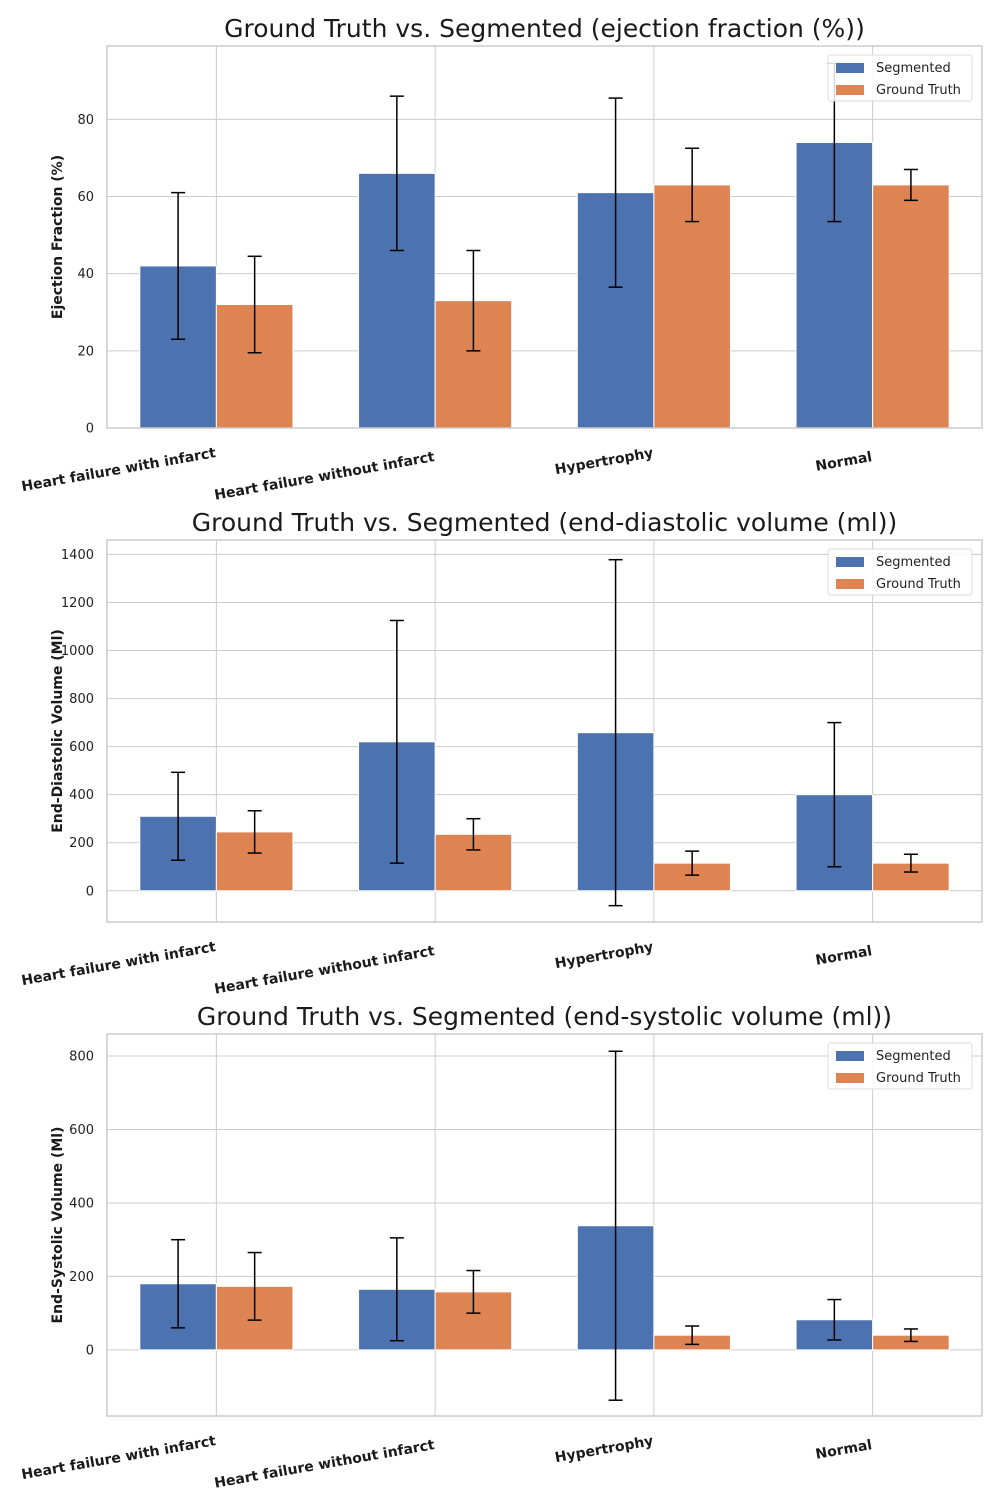 The height and width of the screenshot is (1500, 1000). Describe the element at coordinates (85, 274) in the screenshot. I see `y-tick-label: 40` at that location.